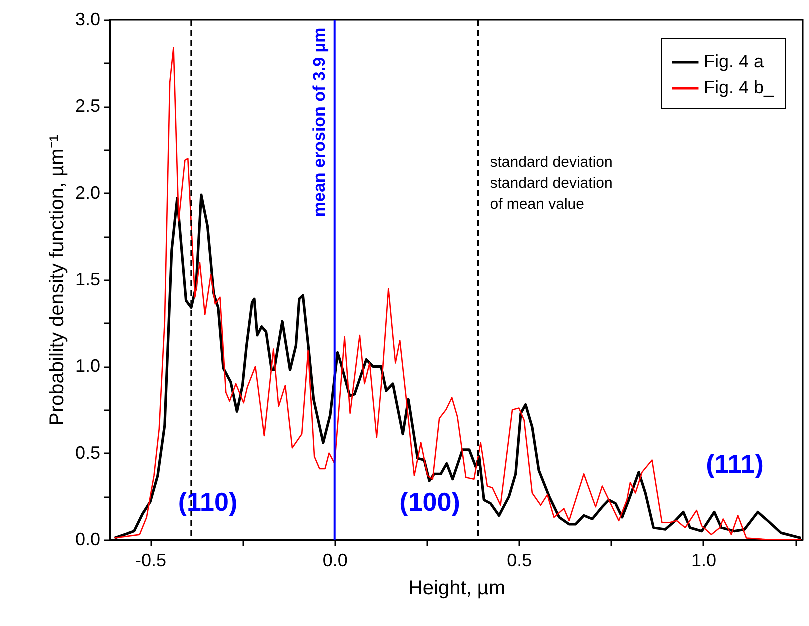 The width and height of the screenshot is (809, 626). I want to click on x-axis-title: Height, µm, so click(457, 589).